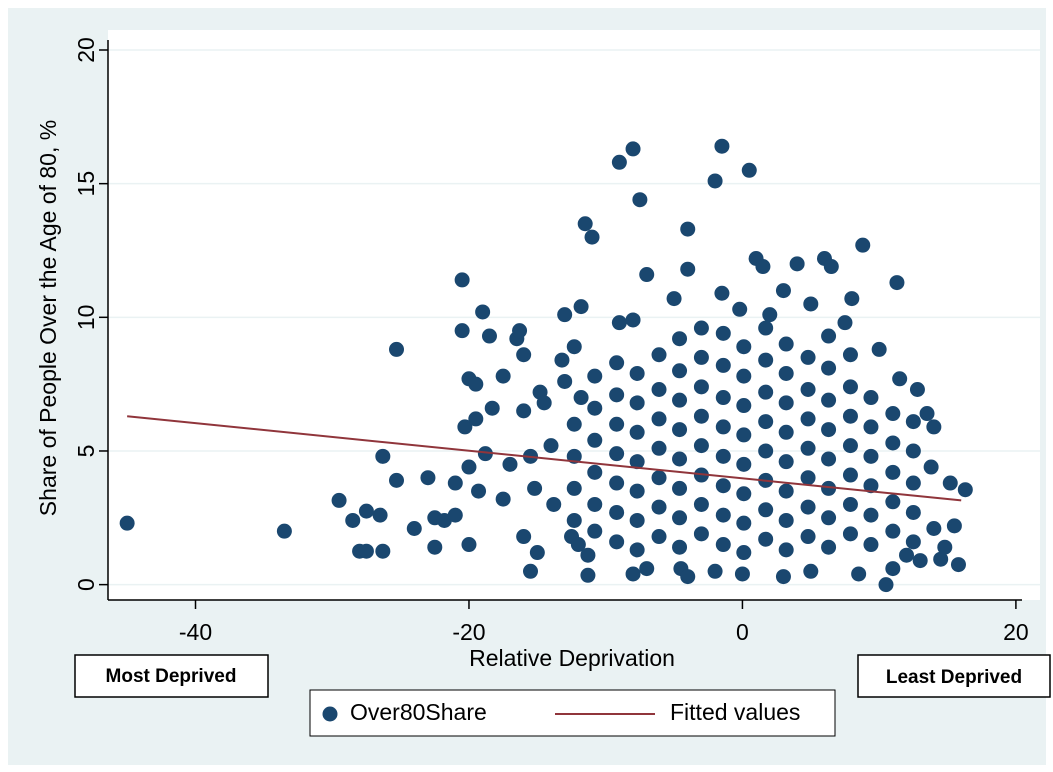 This screenshot has width=1053, height=772. I want to click on x-axis-title: Relative Deprivation, so click(572, 658).